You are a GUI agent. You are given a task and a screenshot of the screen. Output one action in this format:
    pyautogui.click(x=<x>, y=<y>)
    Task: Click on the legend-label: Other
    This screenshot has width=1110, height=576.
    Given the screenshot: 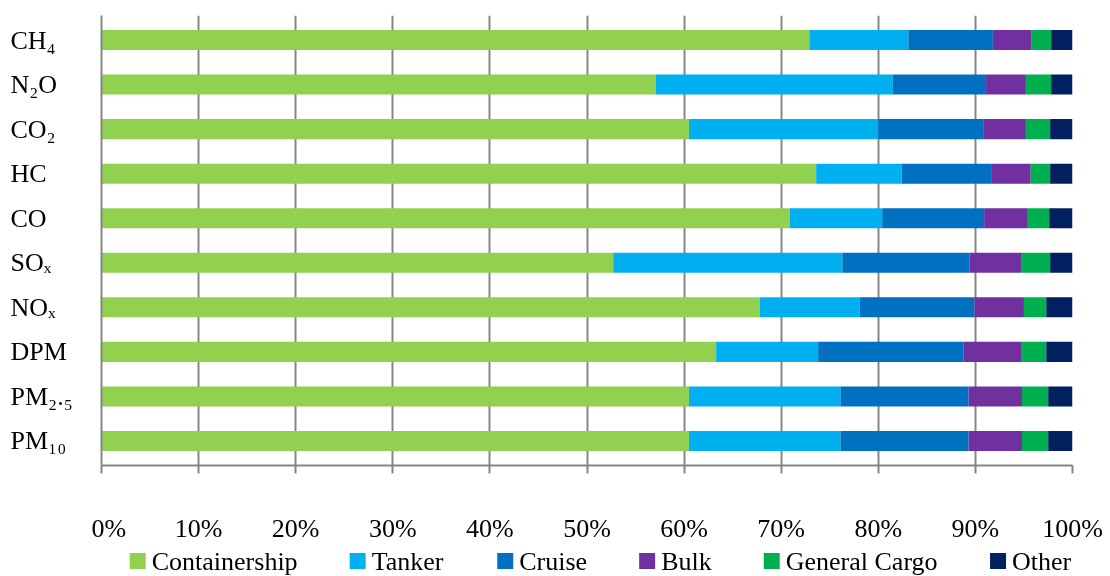 What is the action you would take?
    pyautogui.click(x=1042, y=561)
    